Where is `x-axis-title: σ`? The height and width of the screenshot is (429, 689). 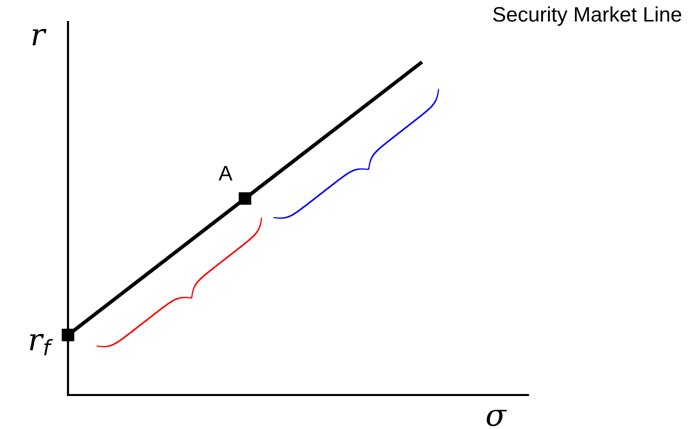 x-axis-title: σ is located at coordinates (496, 418).